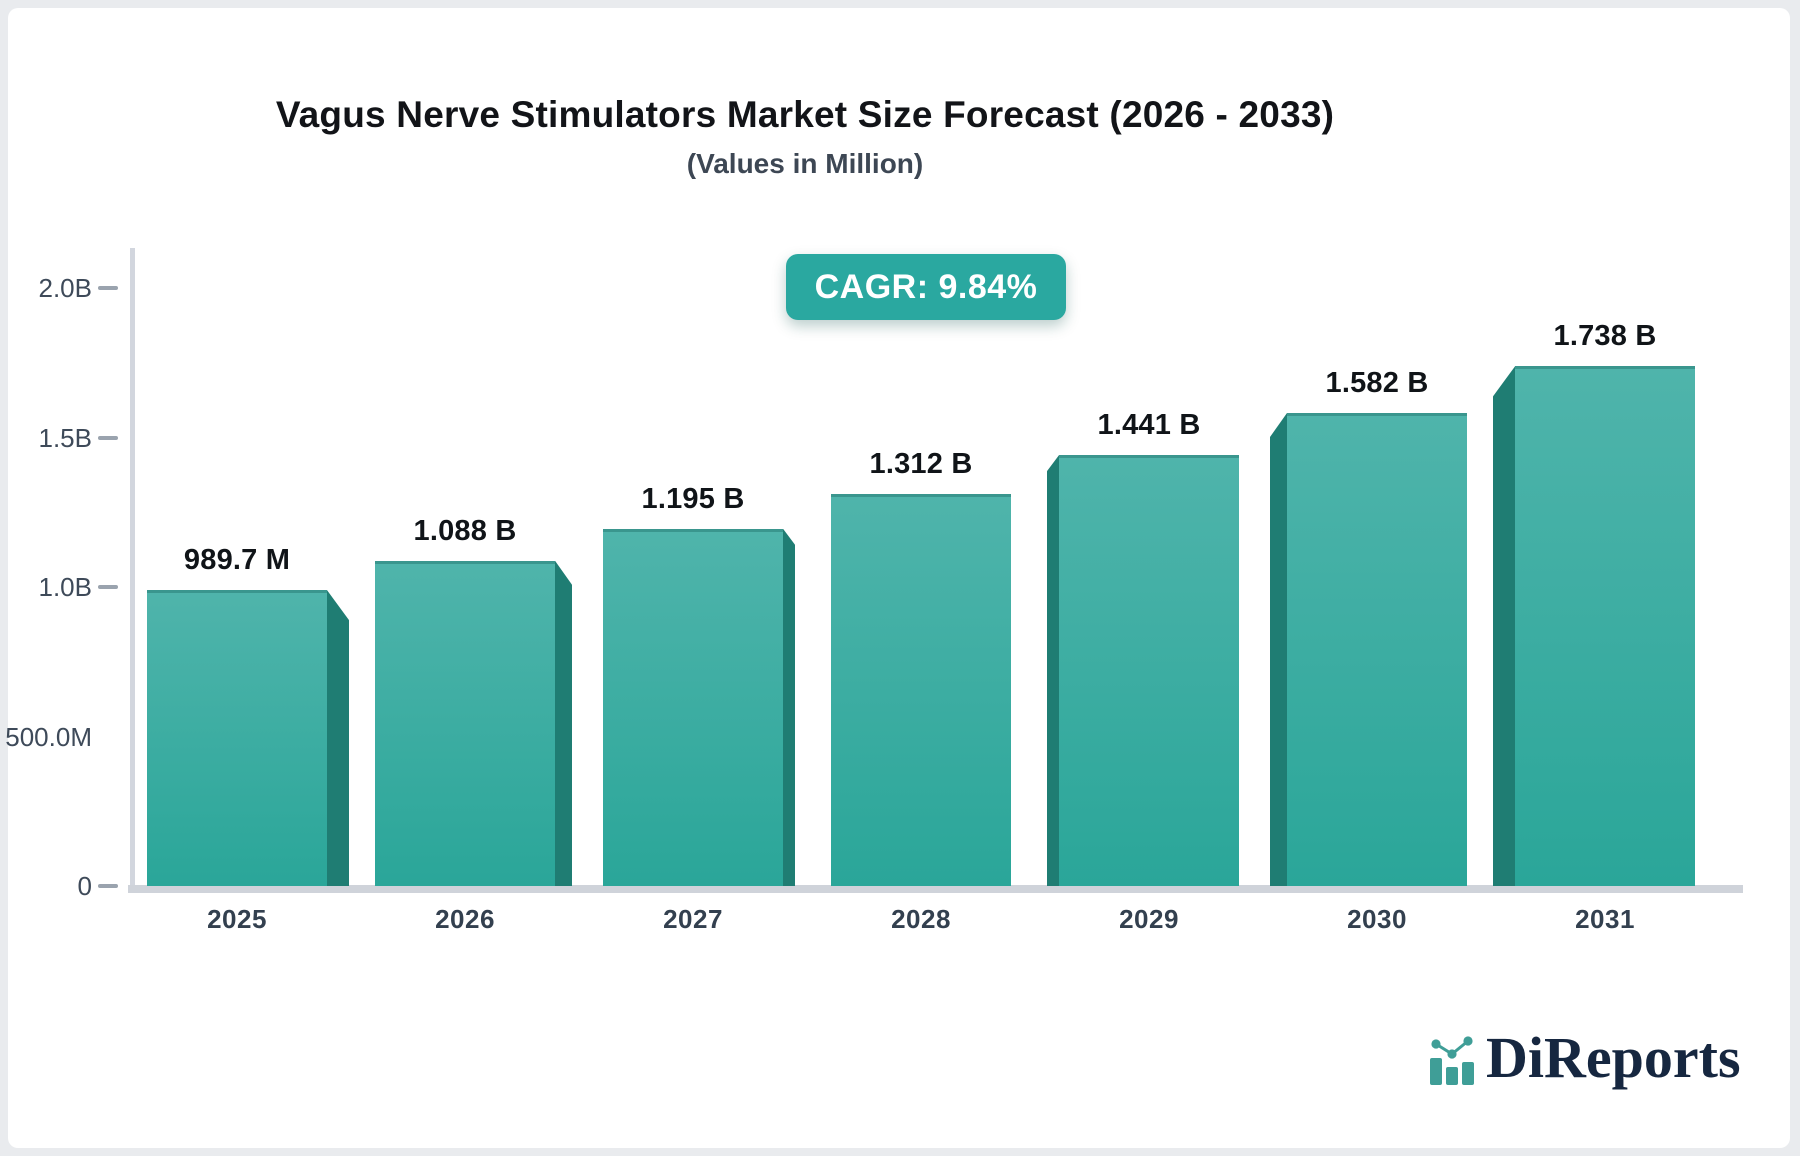 This screenshot has height=1156, width=1800. I want to click on y-axis-tick-label: 1.5B, so click(65, 437).